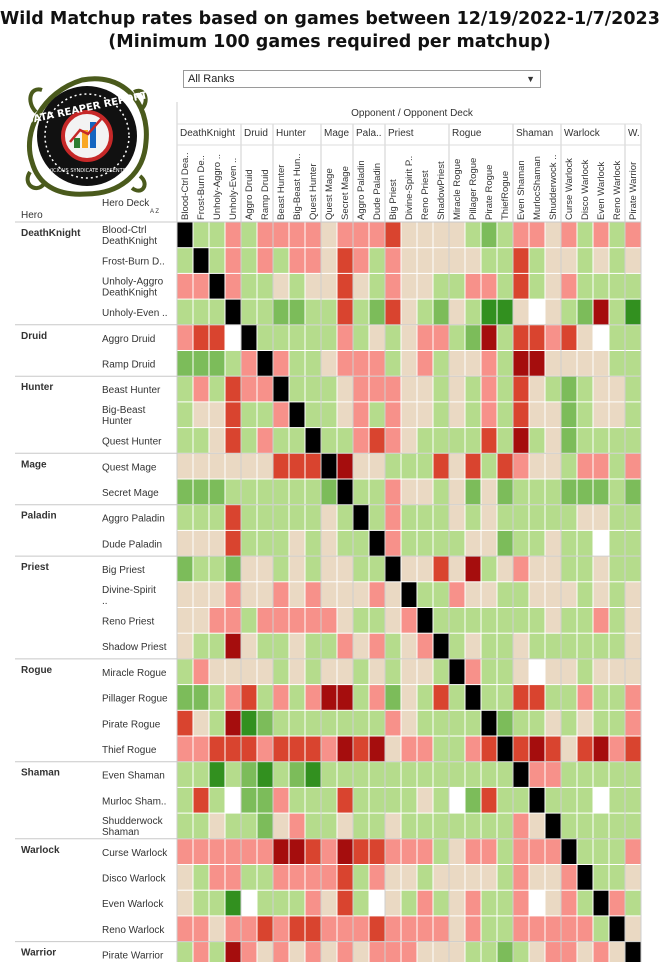 The height and width of the screenshot is (962, 659). Describe the element at coordinates (505, 195) in the screenshot. I see `column-deck-label: ThiefRogue` at that location.